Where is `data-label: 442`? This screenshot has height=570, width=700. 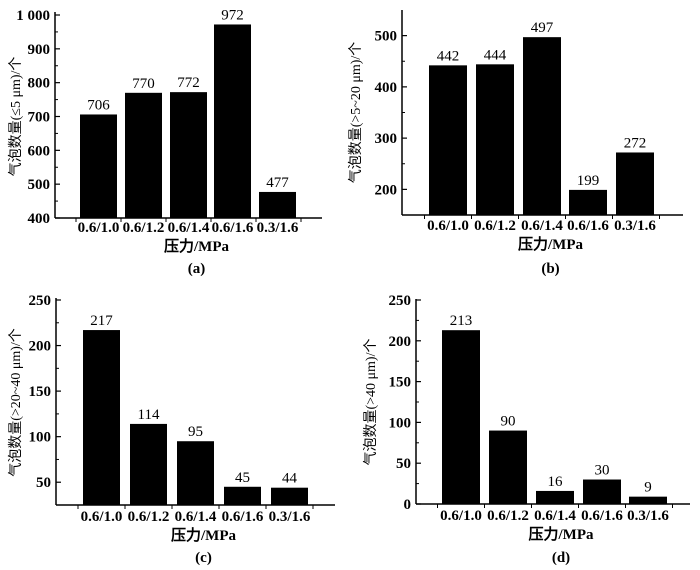
data-label: 442 is located at coordinates (448, 56).